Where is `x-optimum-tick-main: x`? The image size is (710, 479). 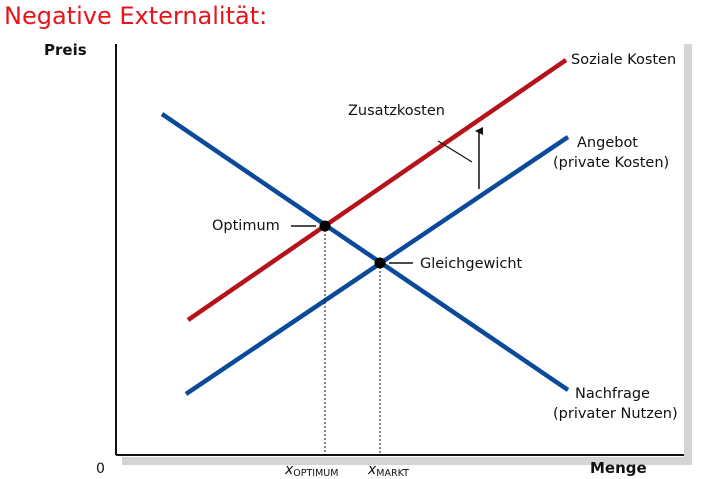
x-optimum-tick-main: x is located at coordinates (289, 470).